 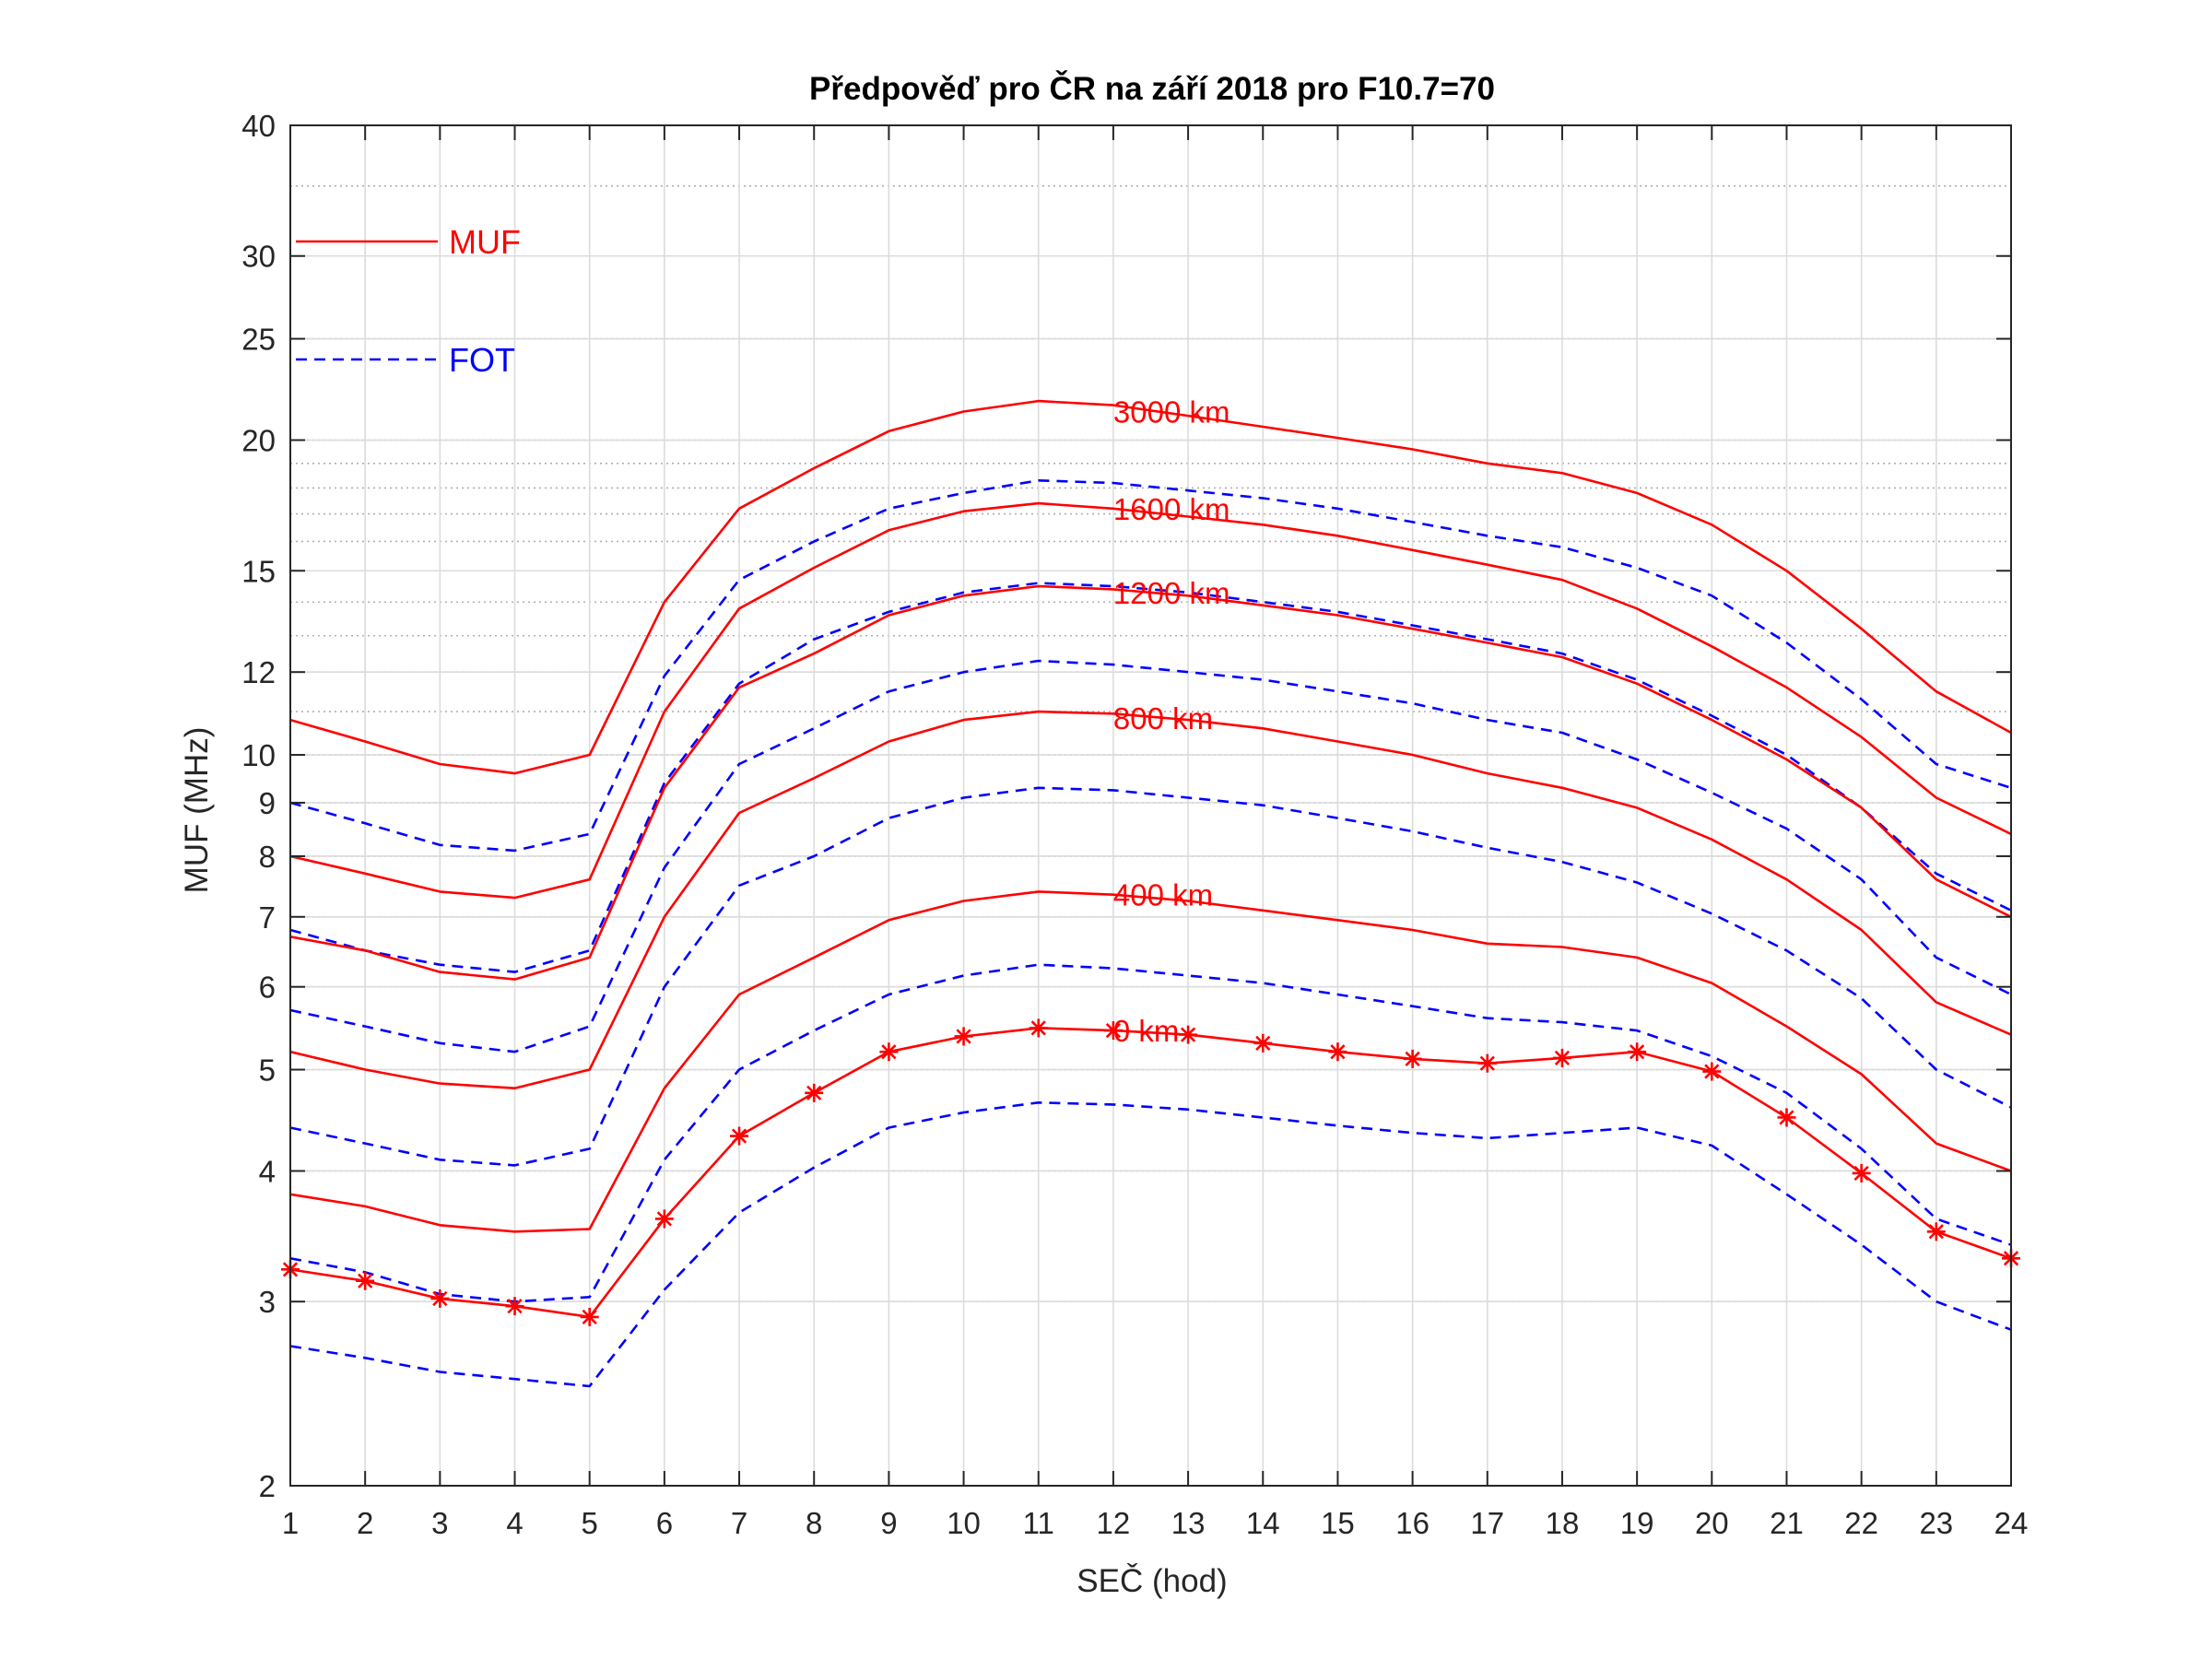 I want to click on y-tick-label: 7, so click(x=267, y=917).